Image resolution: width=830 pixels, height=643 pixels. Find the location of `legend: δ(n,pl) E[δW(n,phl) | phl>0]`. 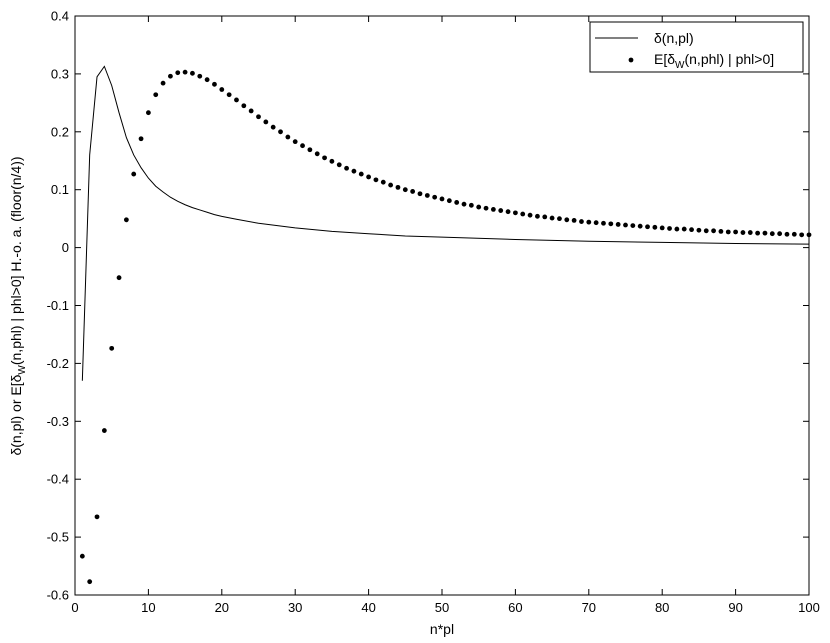

legend: δ(n,pl) E[δW(n,phl) | phl>0] is located at coordinates (696, 47).